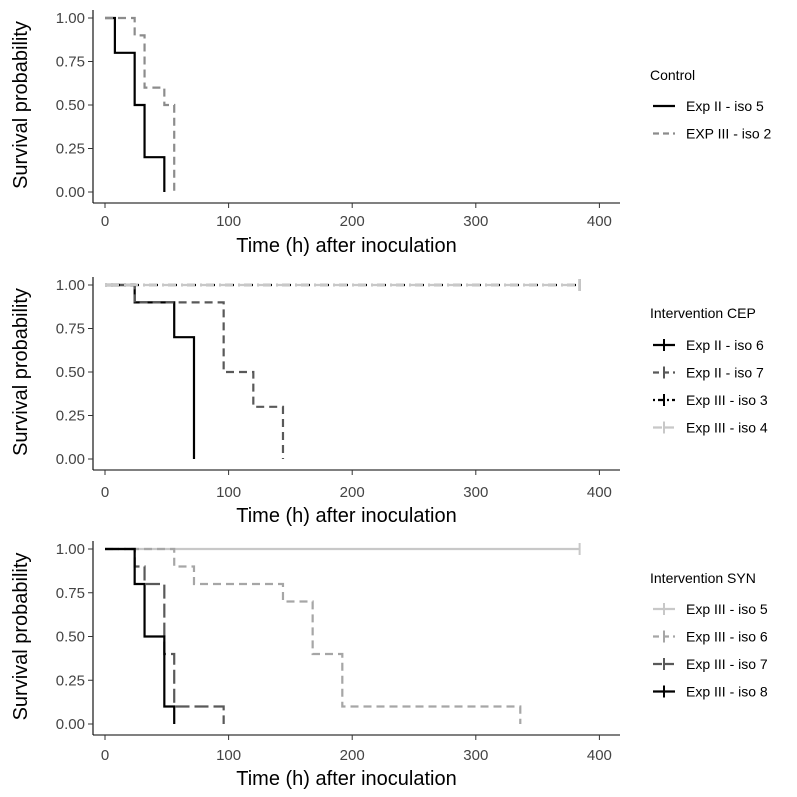 The width and height of the screenshot is (797, 797). Describe the element at coordinates (727, 692) in the screenshot. I see `legend-label: Exp III - iso 8` at that location.